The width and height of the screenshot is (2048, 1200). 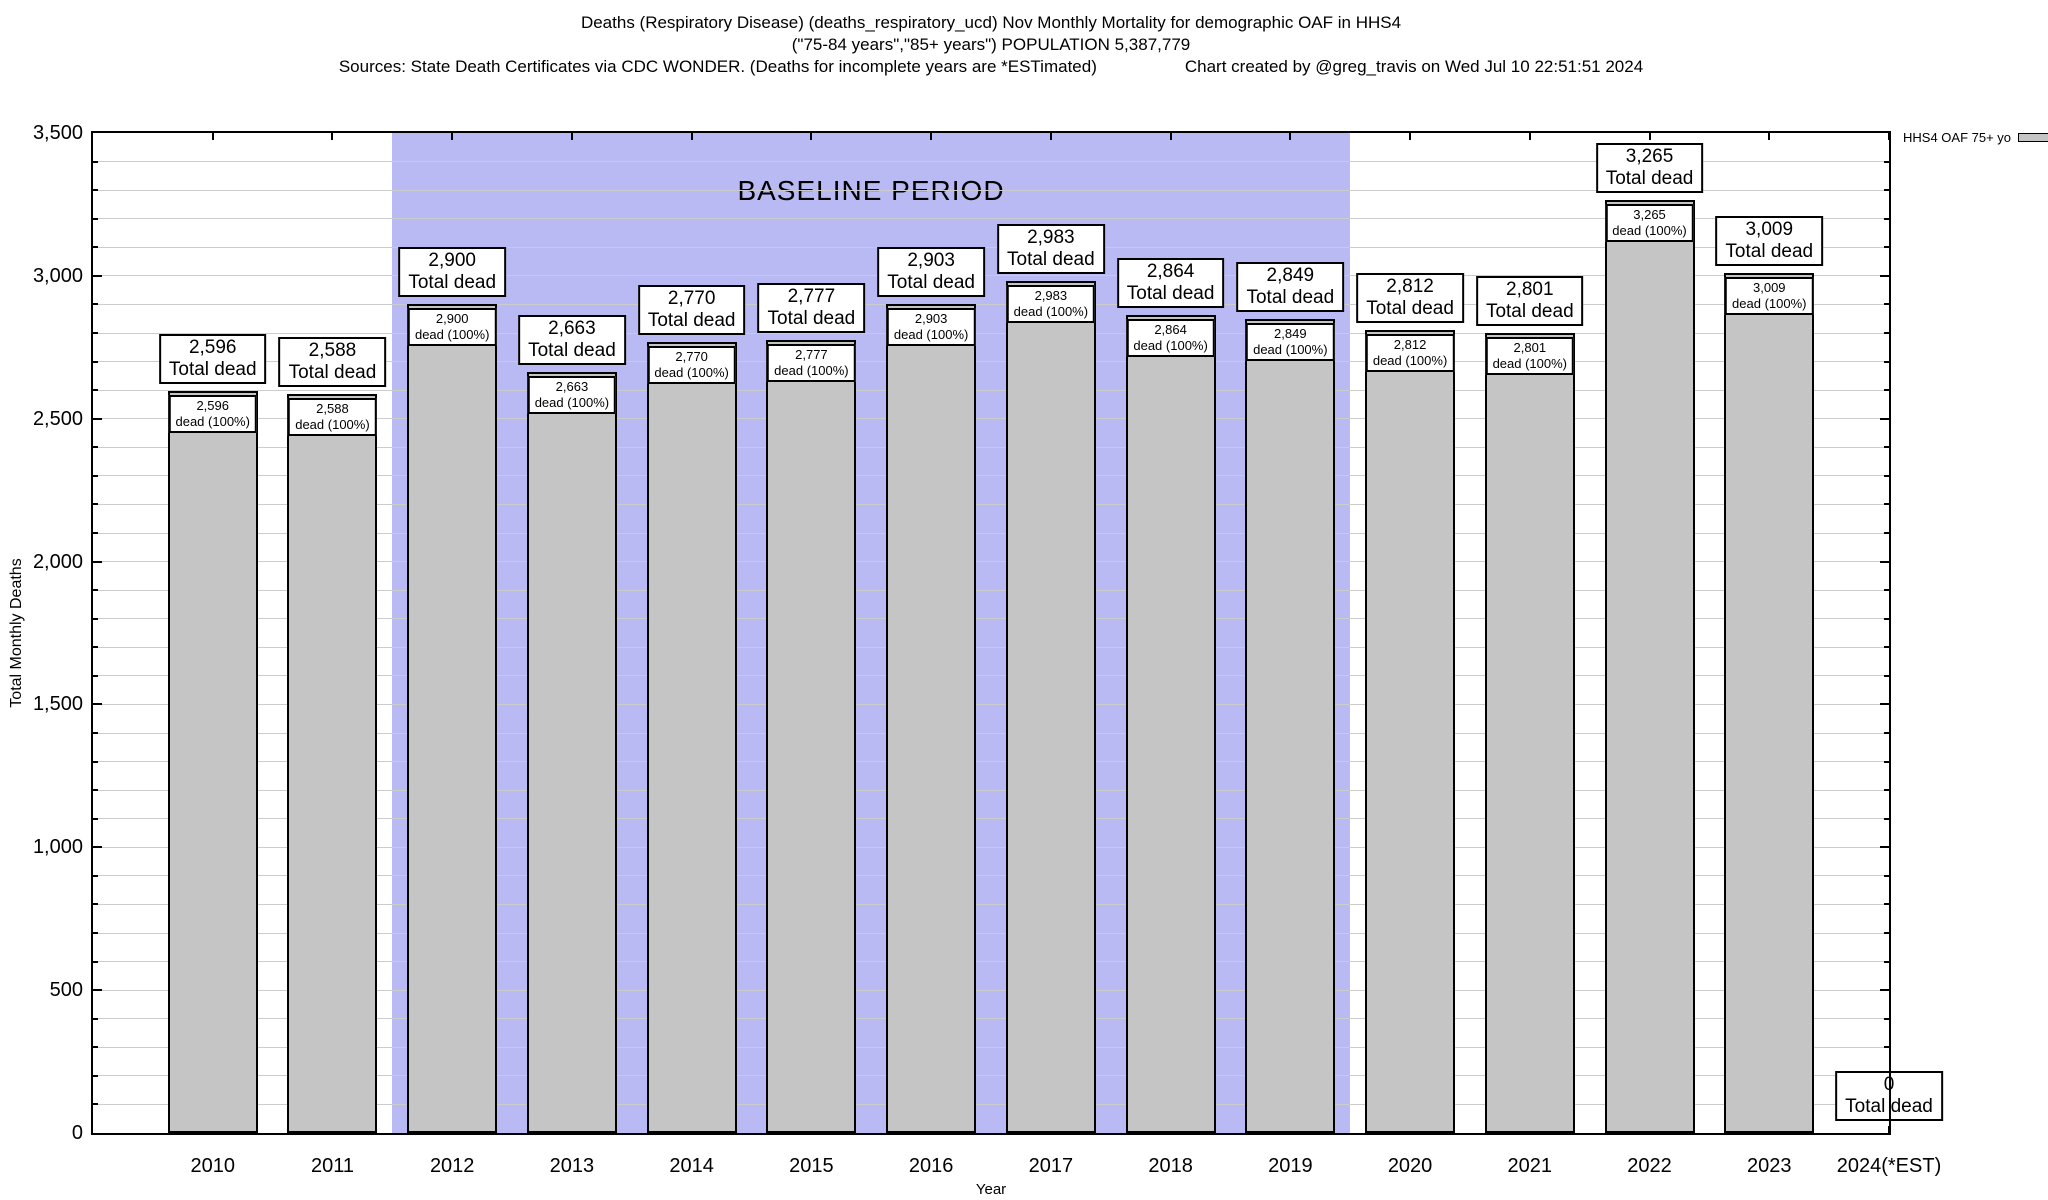 I want to click on gridline-y-1900, so click(x=991, y=590).